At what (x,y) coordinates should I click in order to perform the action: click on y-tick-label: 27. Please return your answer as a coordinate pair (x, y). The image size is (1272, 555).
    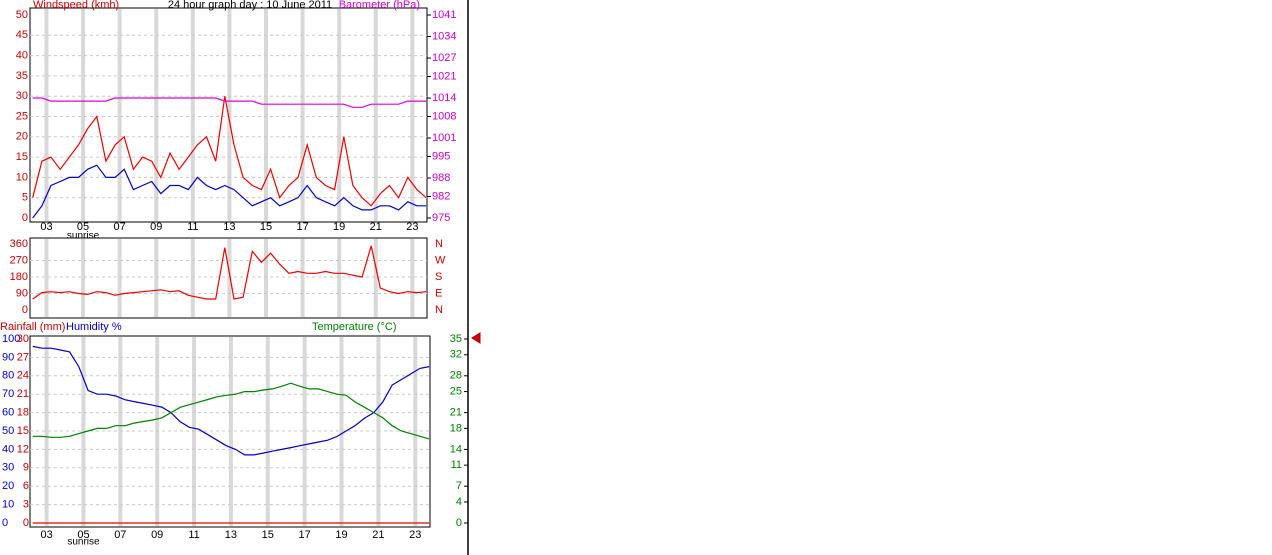
    Looking at the image, I should click on (23, 357).